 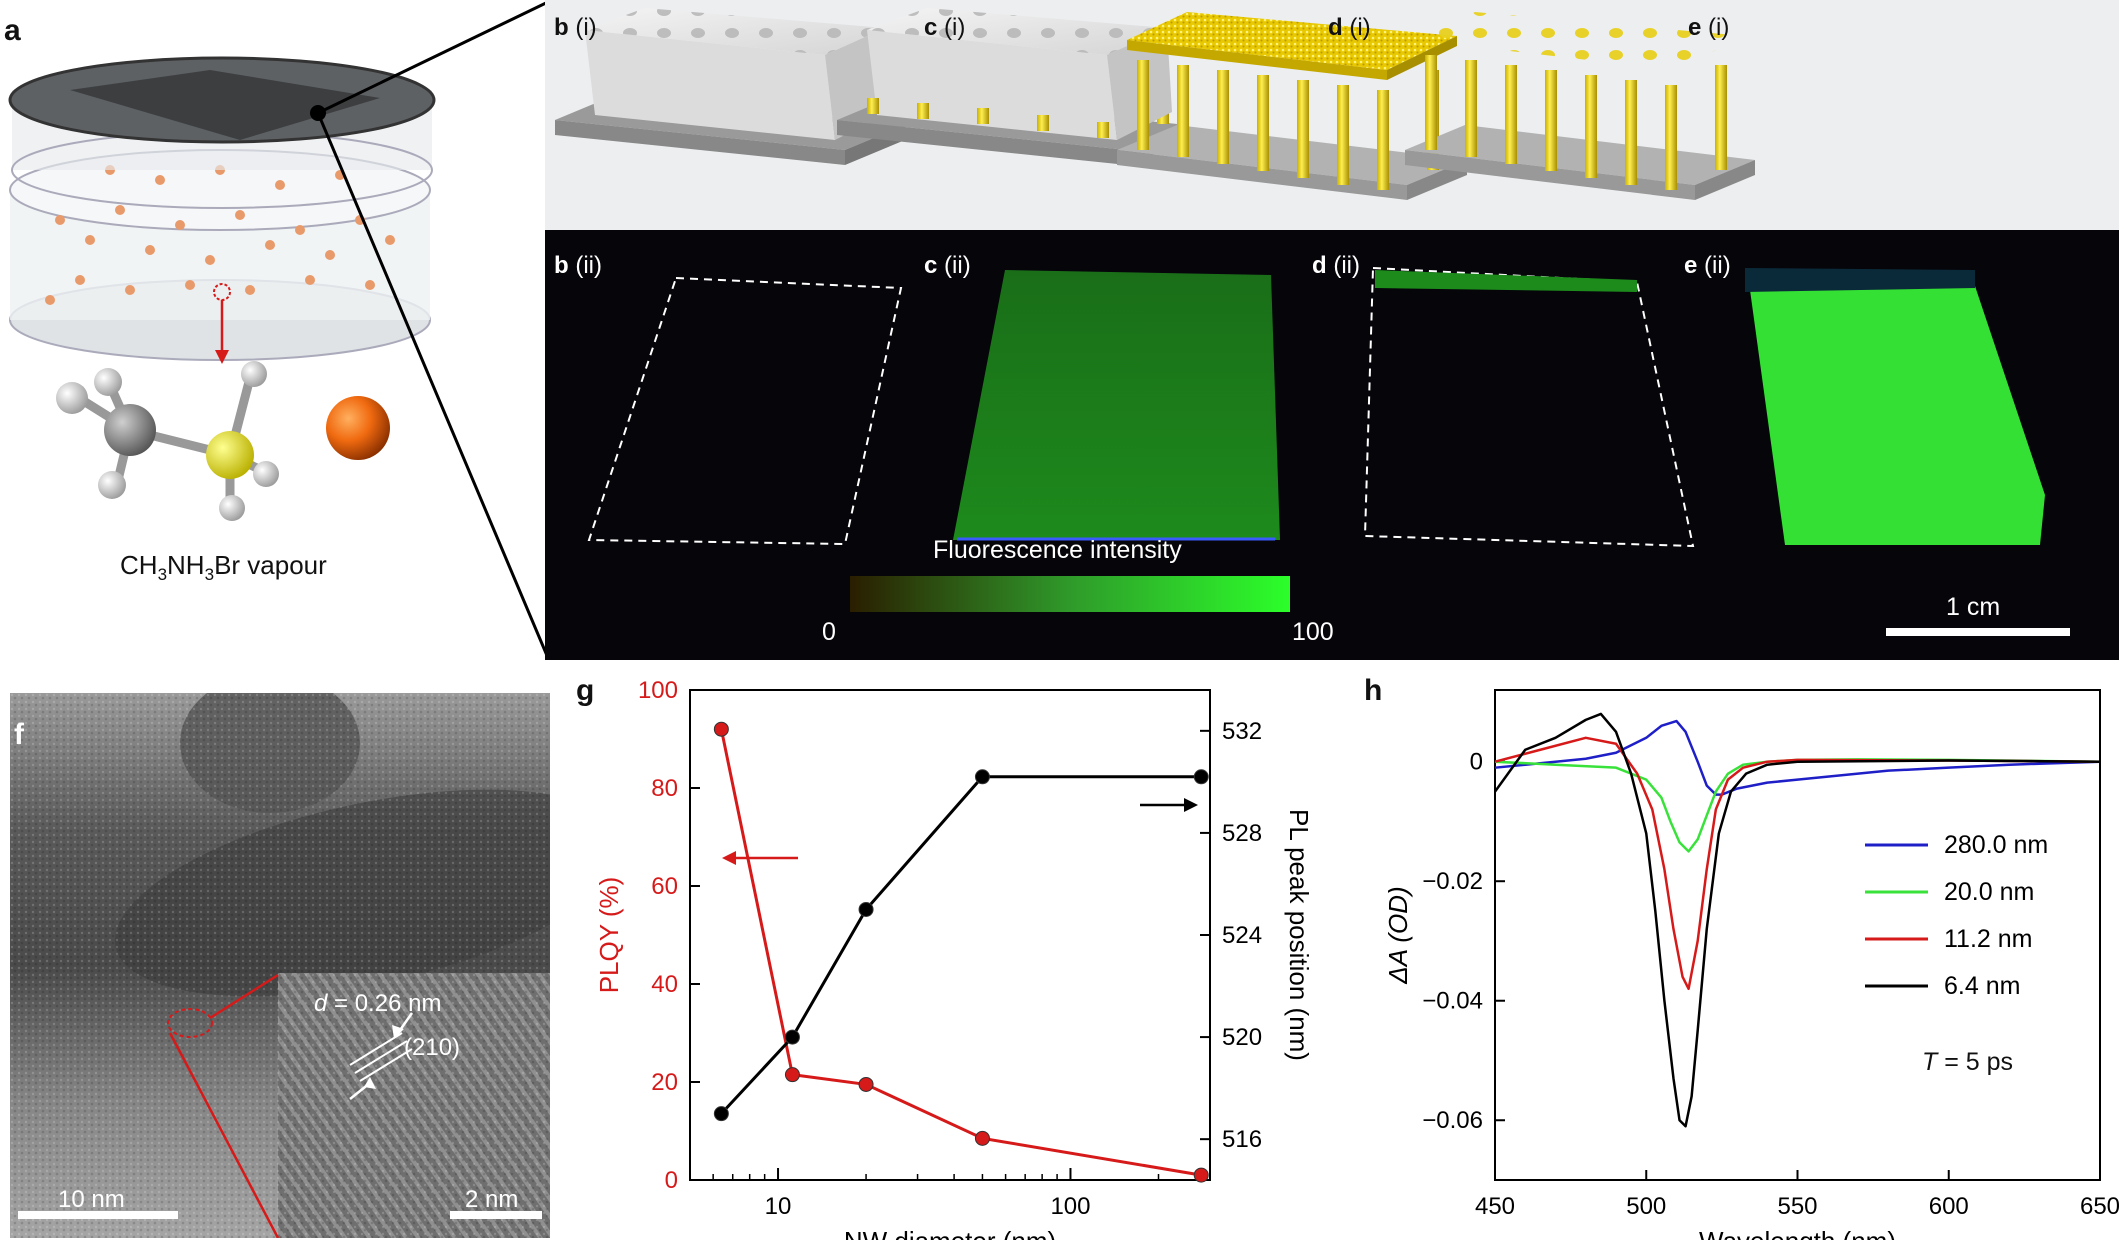 I want to click on label-d-i: d (i), so click(x=1349, y=27).